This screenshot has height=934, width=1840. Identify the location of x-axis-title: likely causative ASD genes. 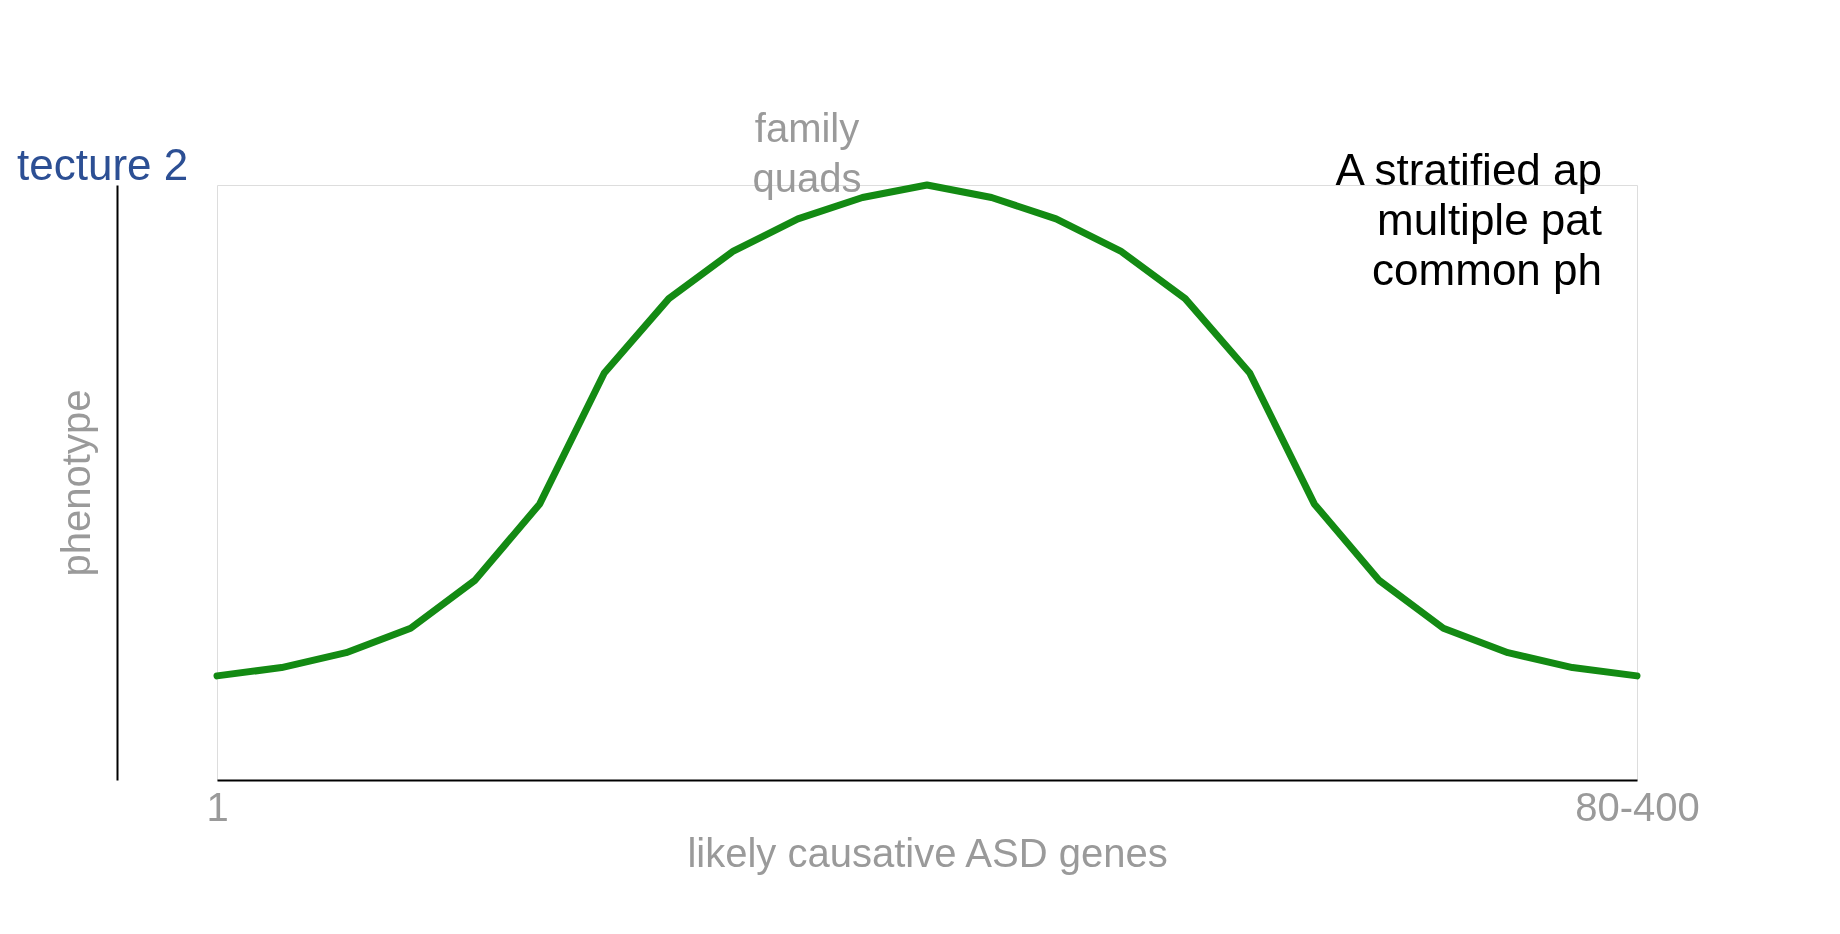
(927, 852).